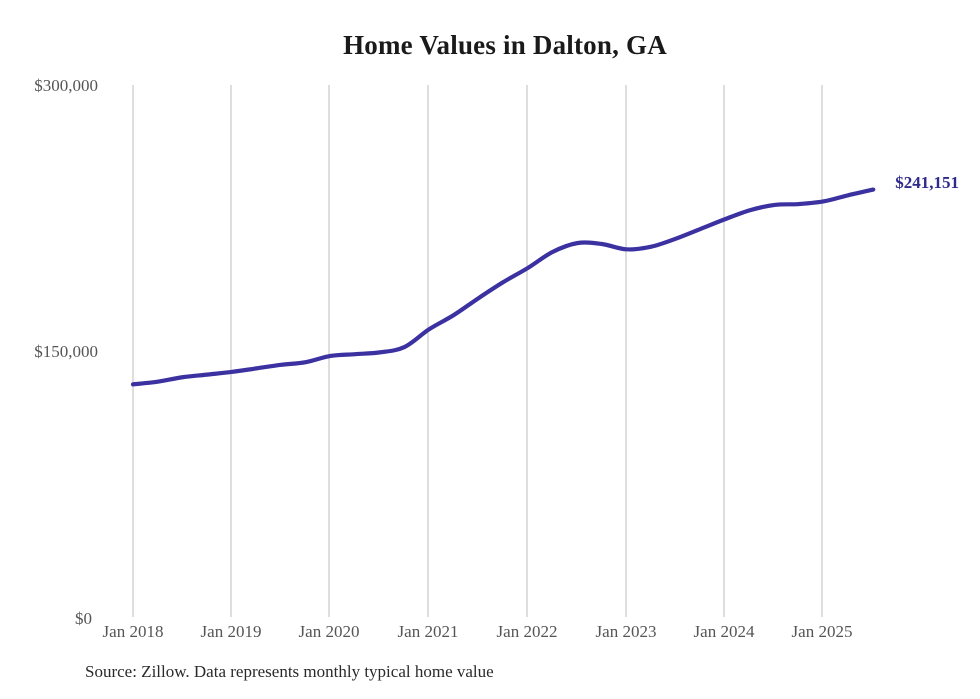 The width and height of the screenshot is (980, 699). Describe the element at coordinates (724, 631) in the screenshot. I see `xtick-label-jan-2024: Jan 2024` at that location.